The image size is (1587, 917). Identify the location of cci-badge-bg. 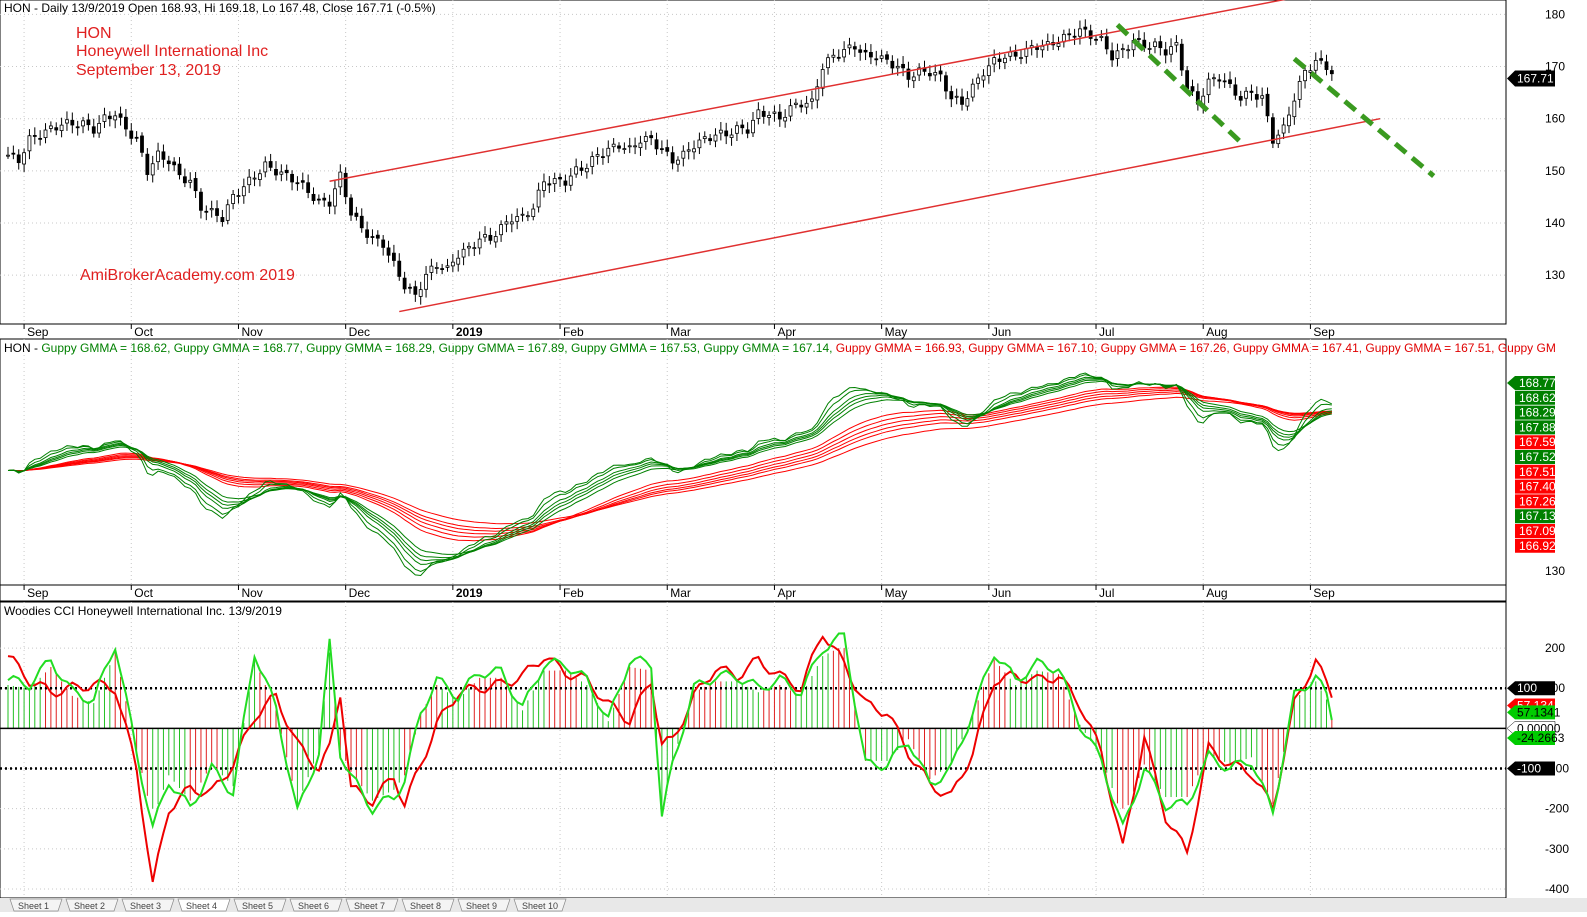
(1531, 688).